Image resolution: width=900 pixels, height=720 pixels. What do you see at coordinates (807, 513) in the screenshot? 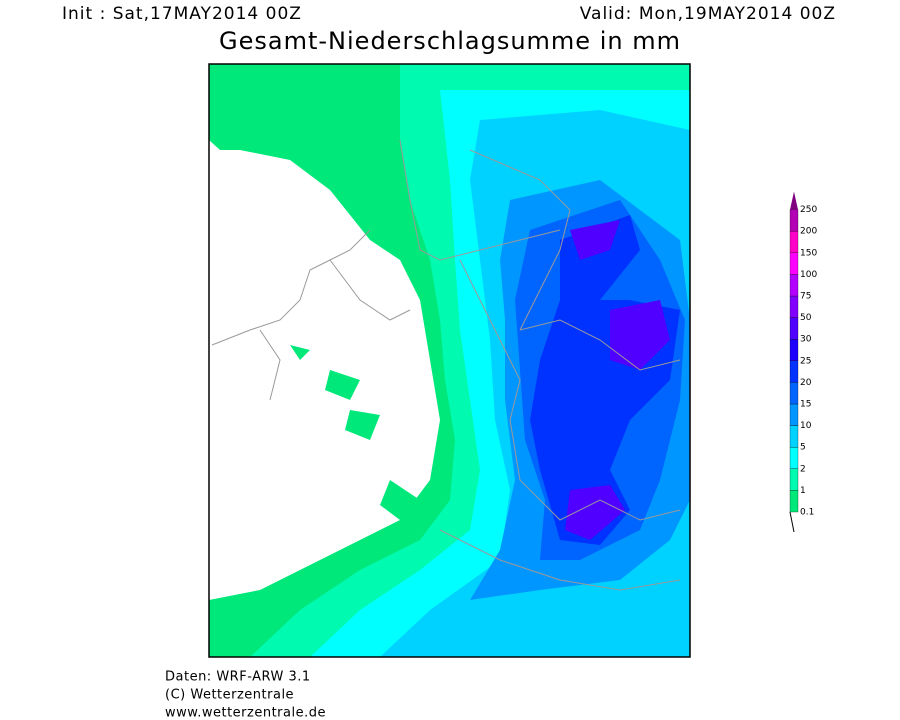
I see `legend-label: 0.1` at bounding box center [807, 513].